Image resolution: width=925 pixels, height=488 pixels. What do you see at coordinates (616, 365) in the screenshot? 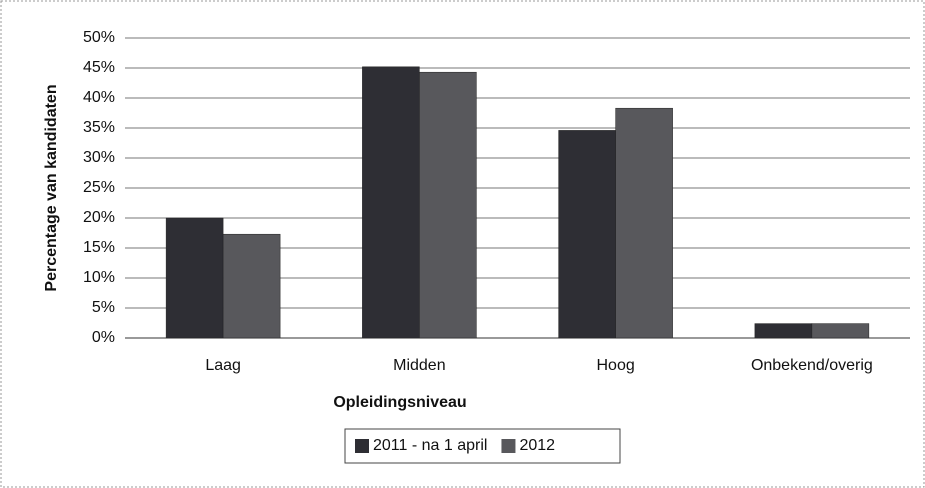
I see `x-tick-label: Hoog` at bounding box center [616, 365].